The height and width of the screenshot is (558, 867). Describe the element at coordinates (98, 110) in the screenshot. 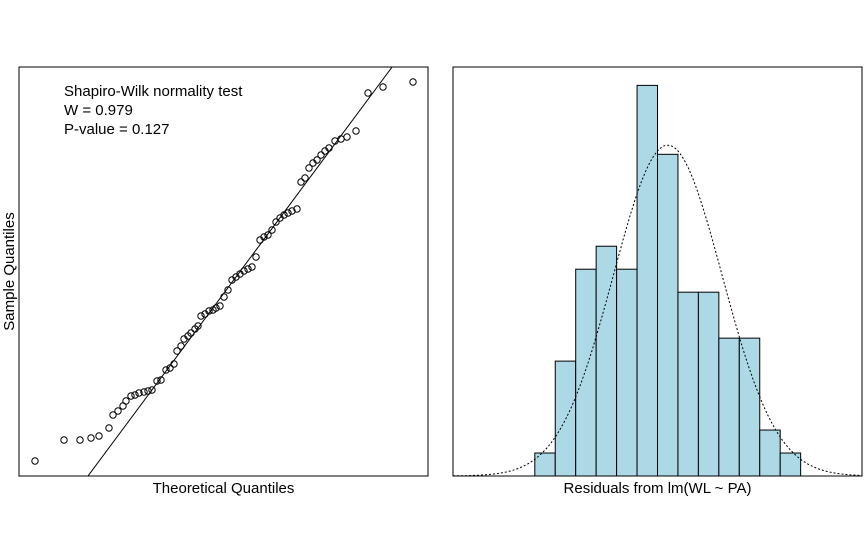

I see `annotation: W = 0.979` at that location.